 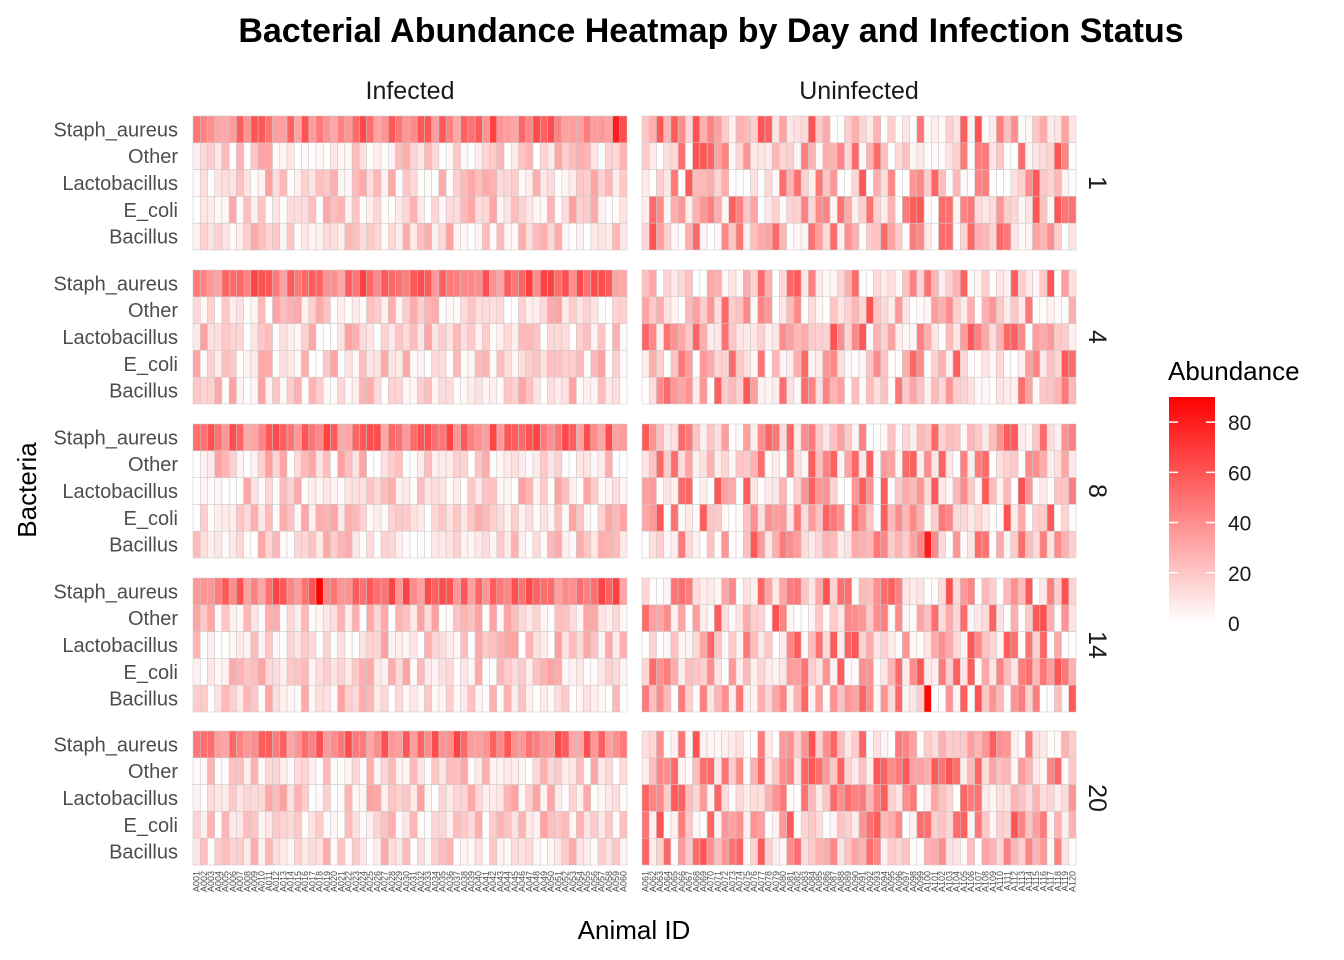 What do you see at coordinates (269, 881) in the screenshot?
I see `x-tick-label: A011` at bounding box center [269, 881].